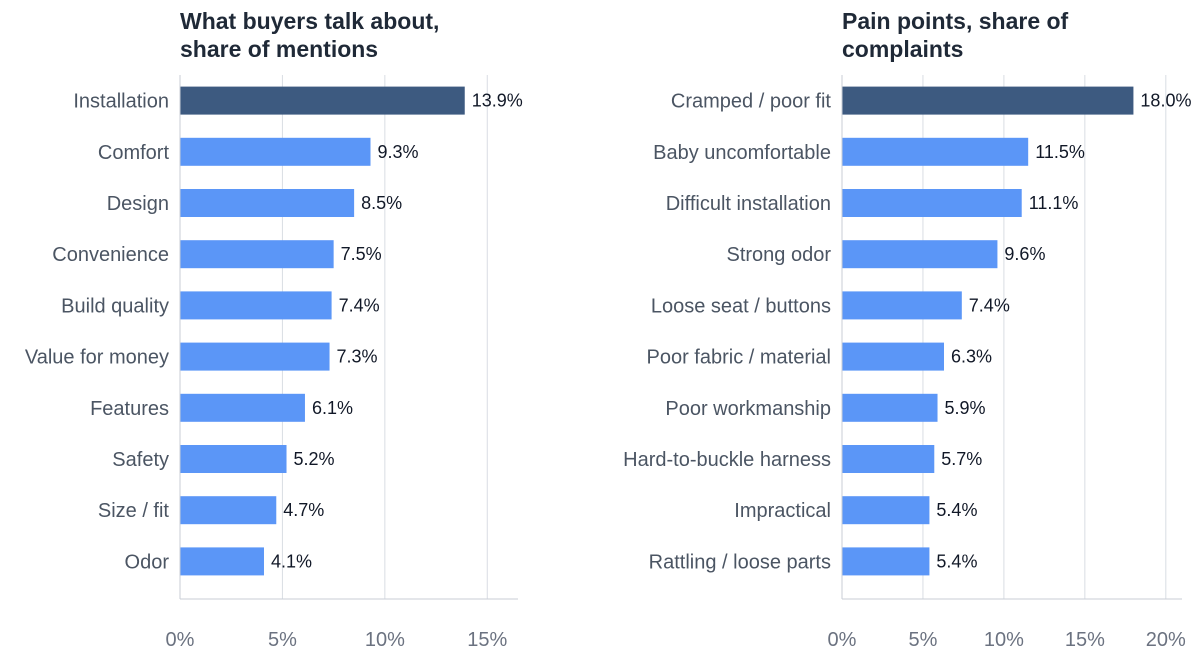 The image size is (1200, 658). I want to click on category-label: Size / fit, so click(134, 511).